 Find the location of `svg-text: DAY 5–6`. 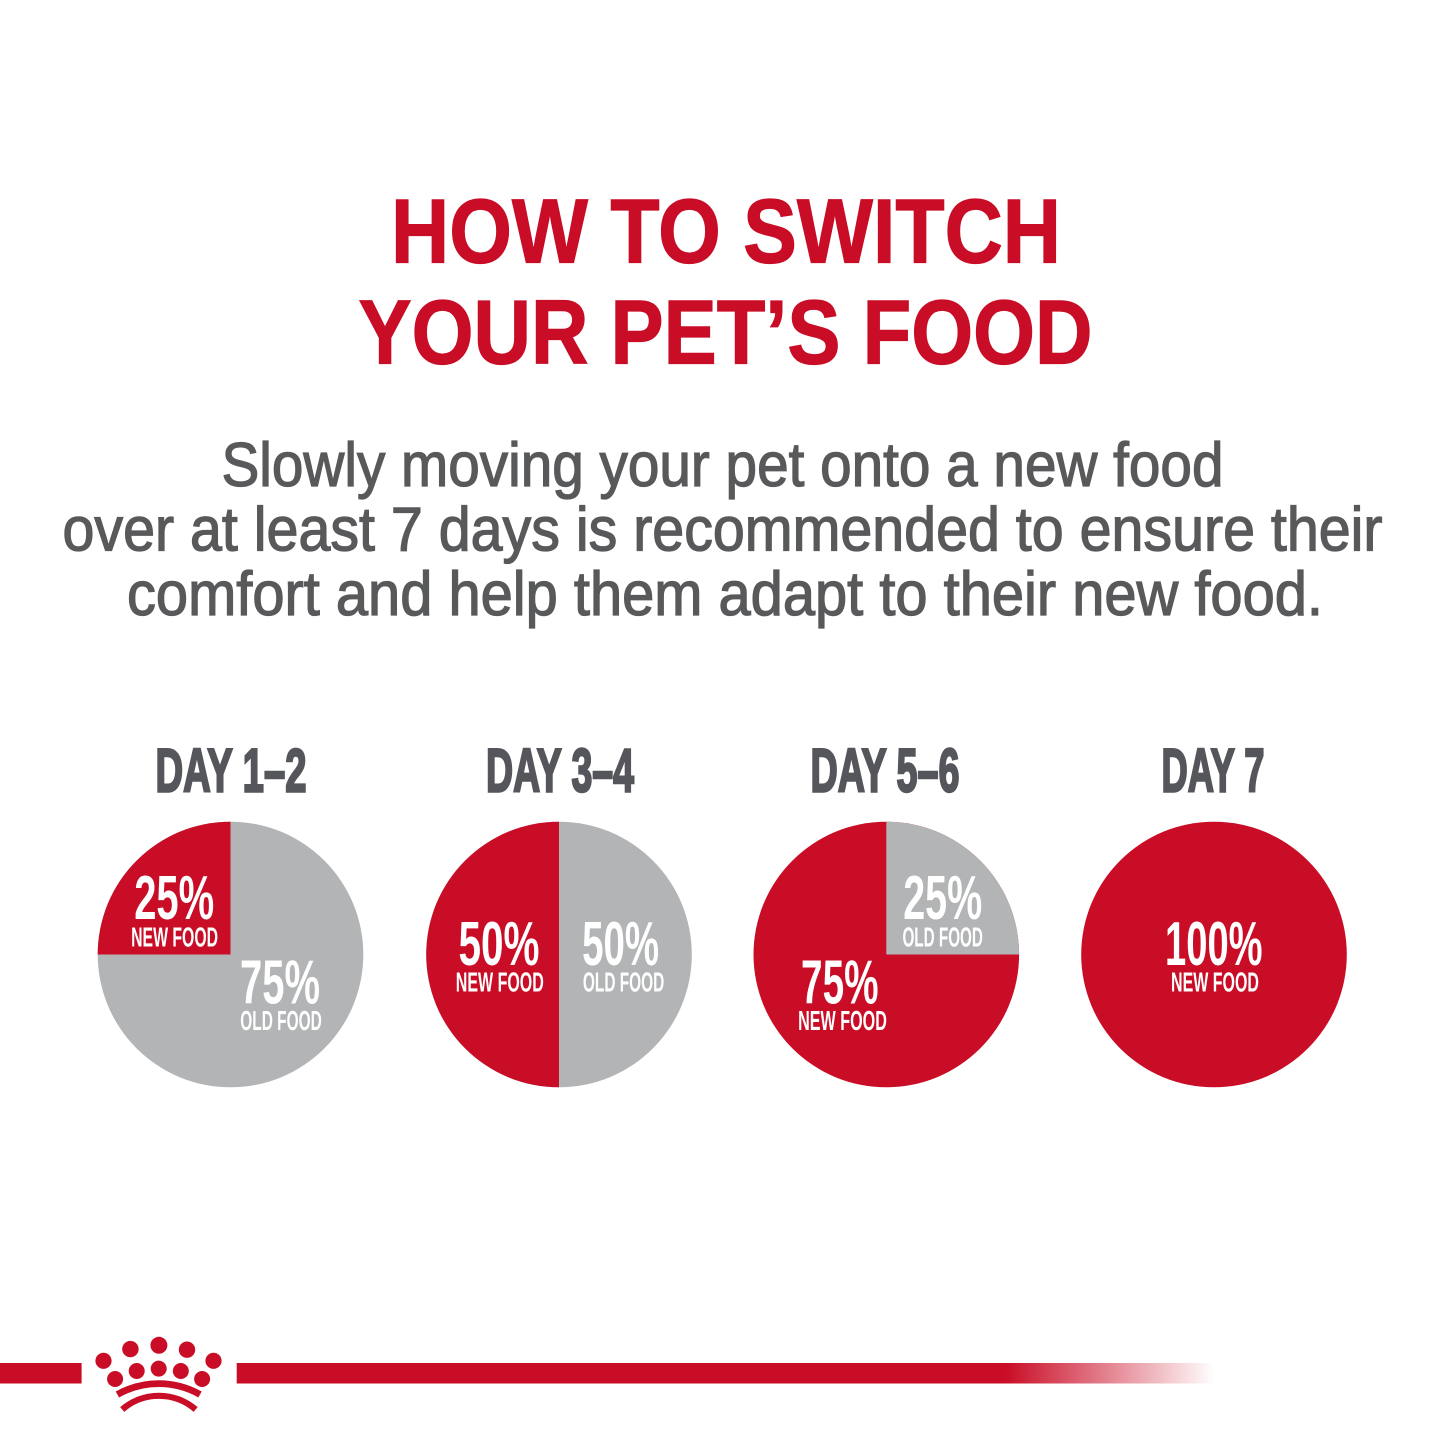

svg-text: DAY 5–6 is located at coordinates (885, 771).